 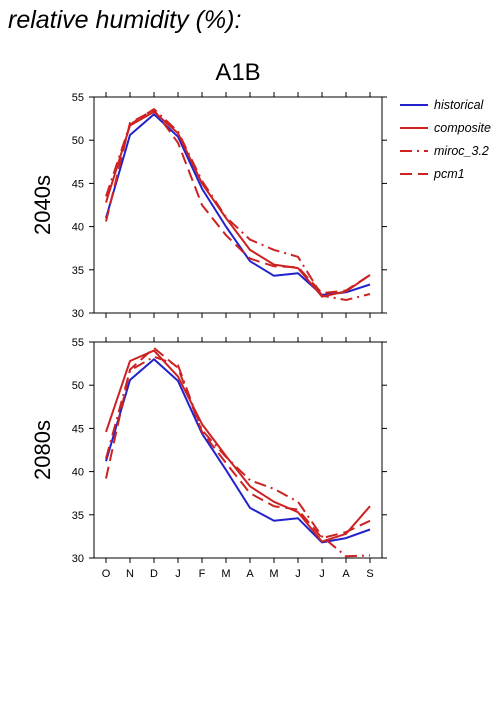 I want to click on legend-item: composite, so click(x=445, y=128).